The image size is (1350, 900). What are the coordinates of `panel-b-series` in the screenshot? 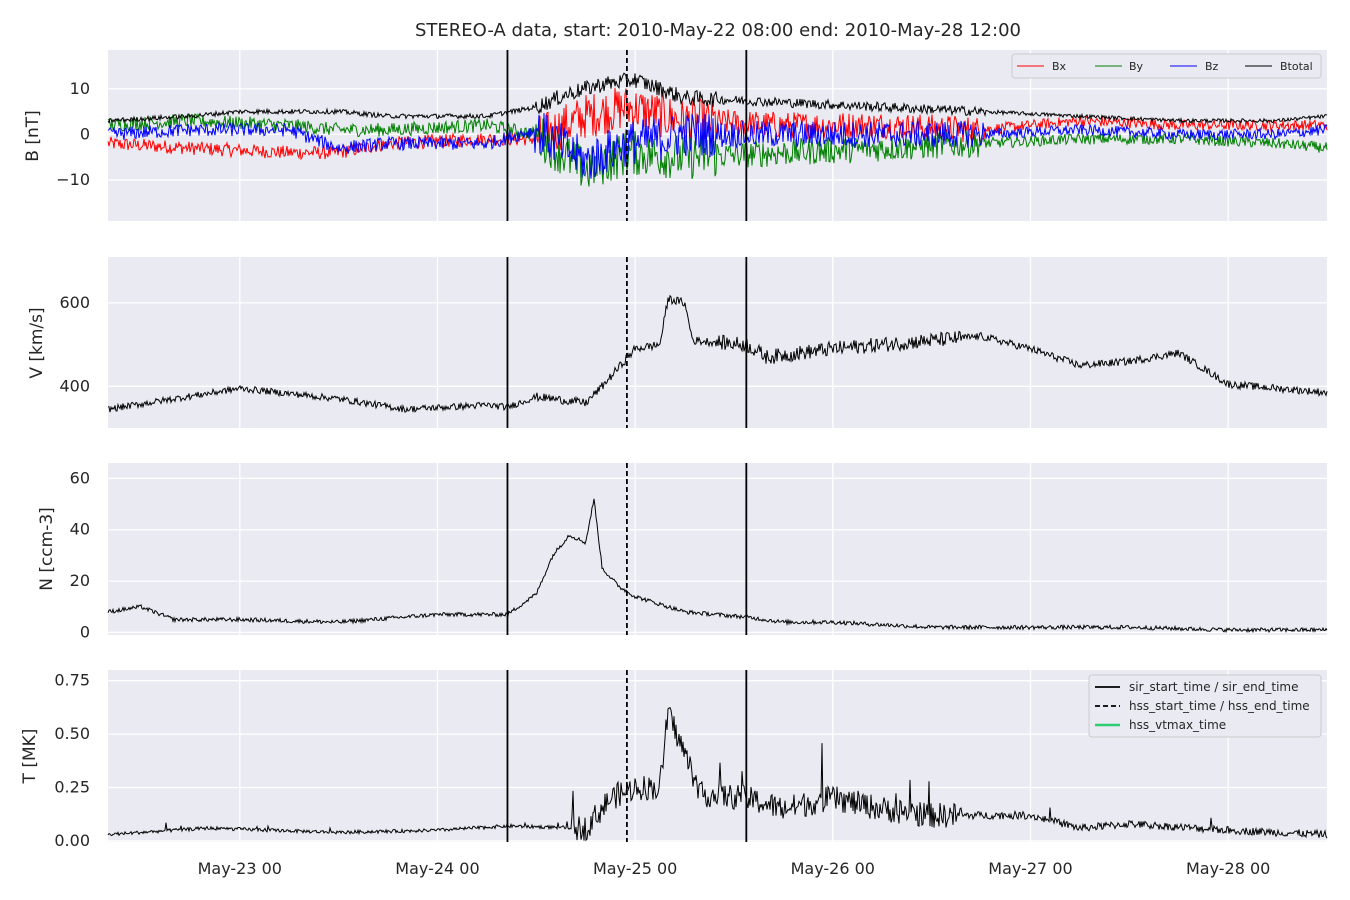 It's located at (717, 129).